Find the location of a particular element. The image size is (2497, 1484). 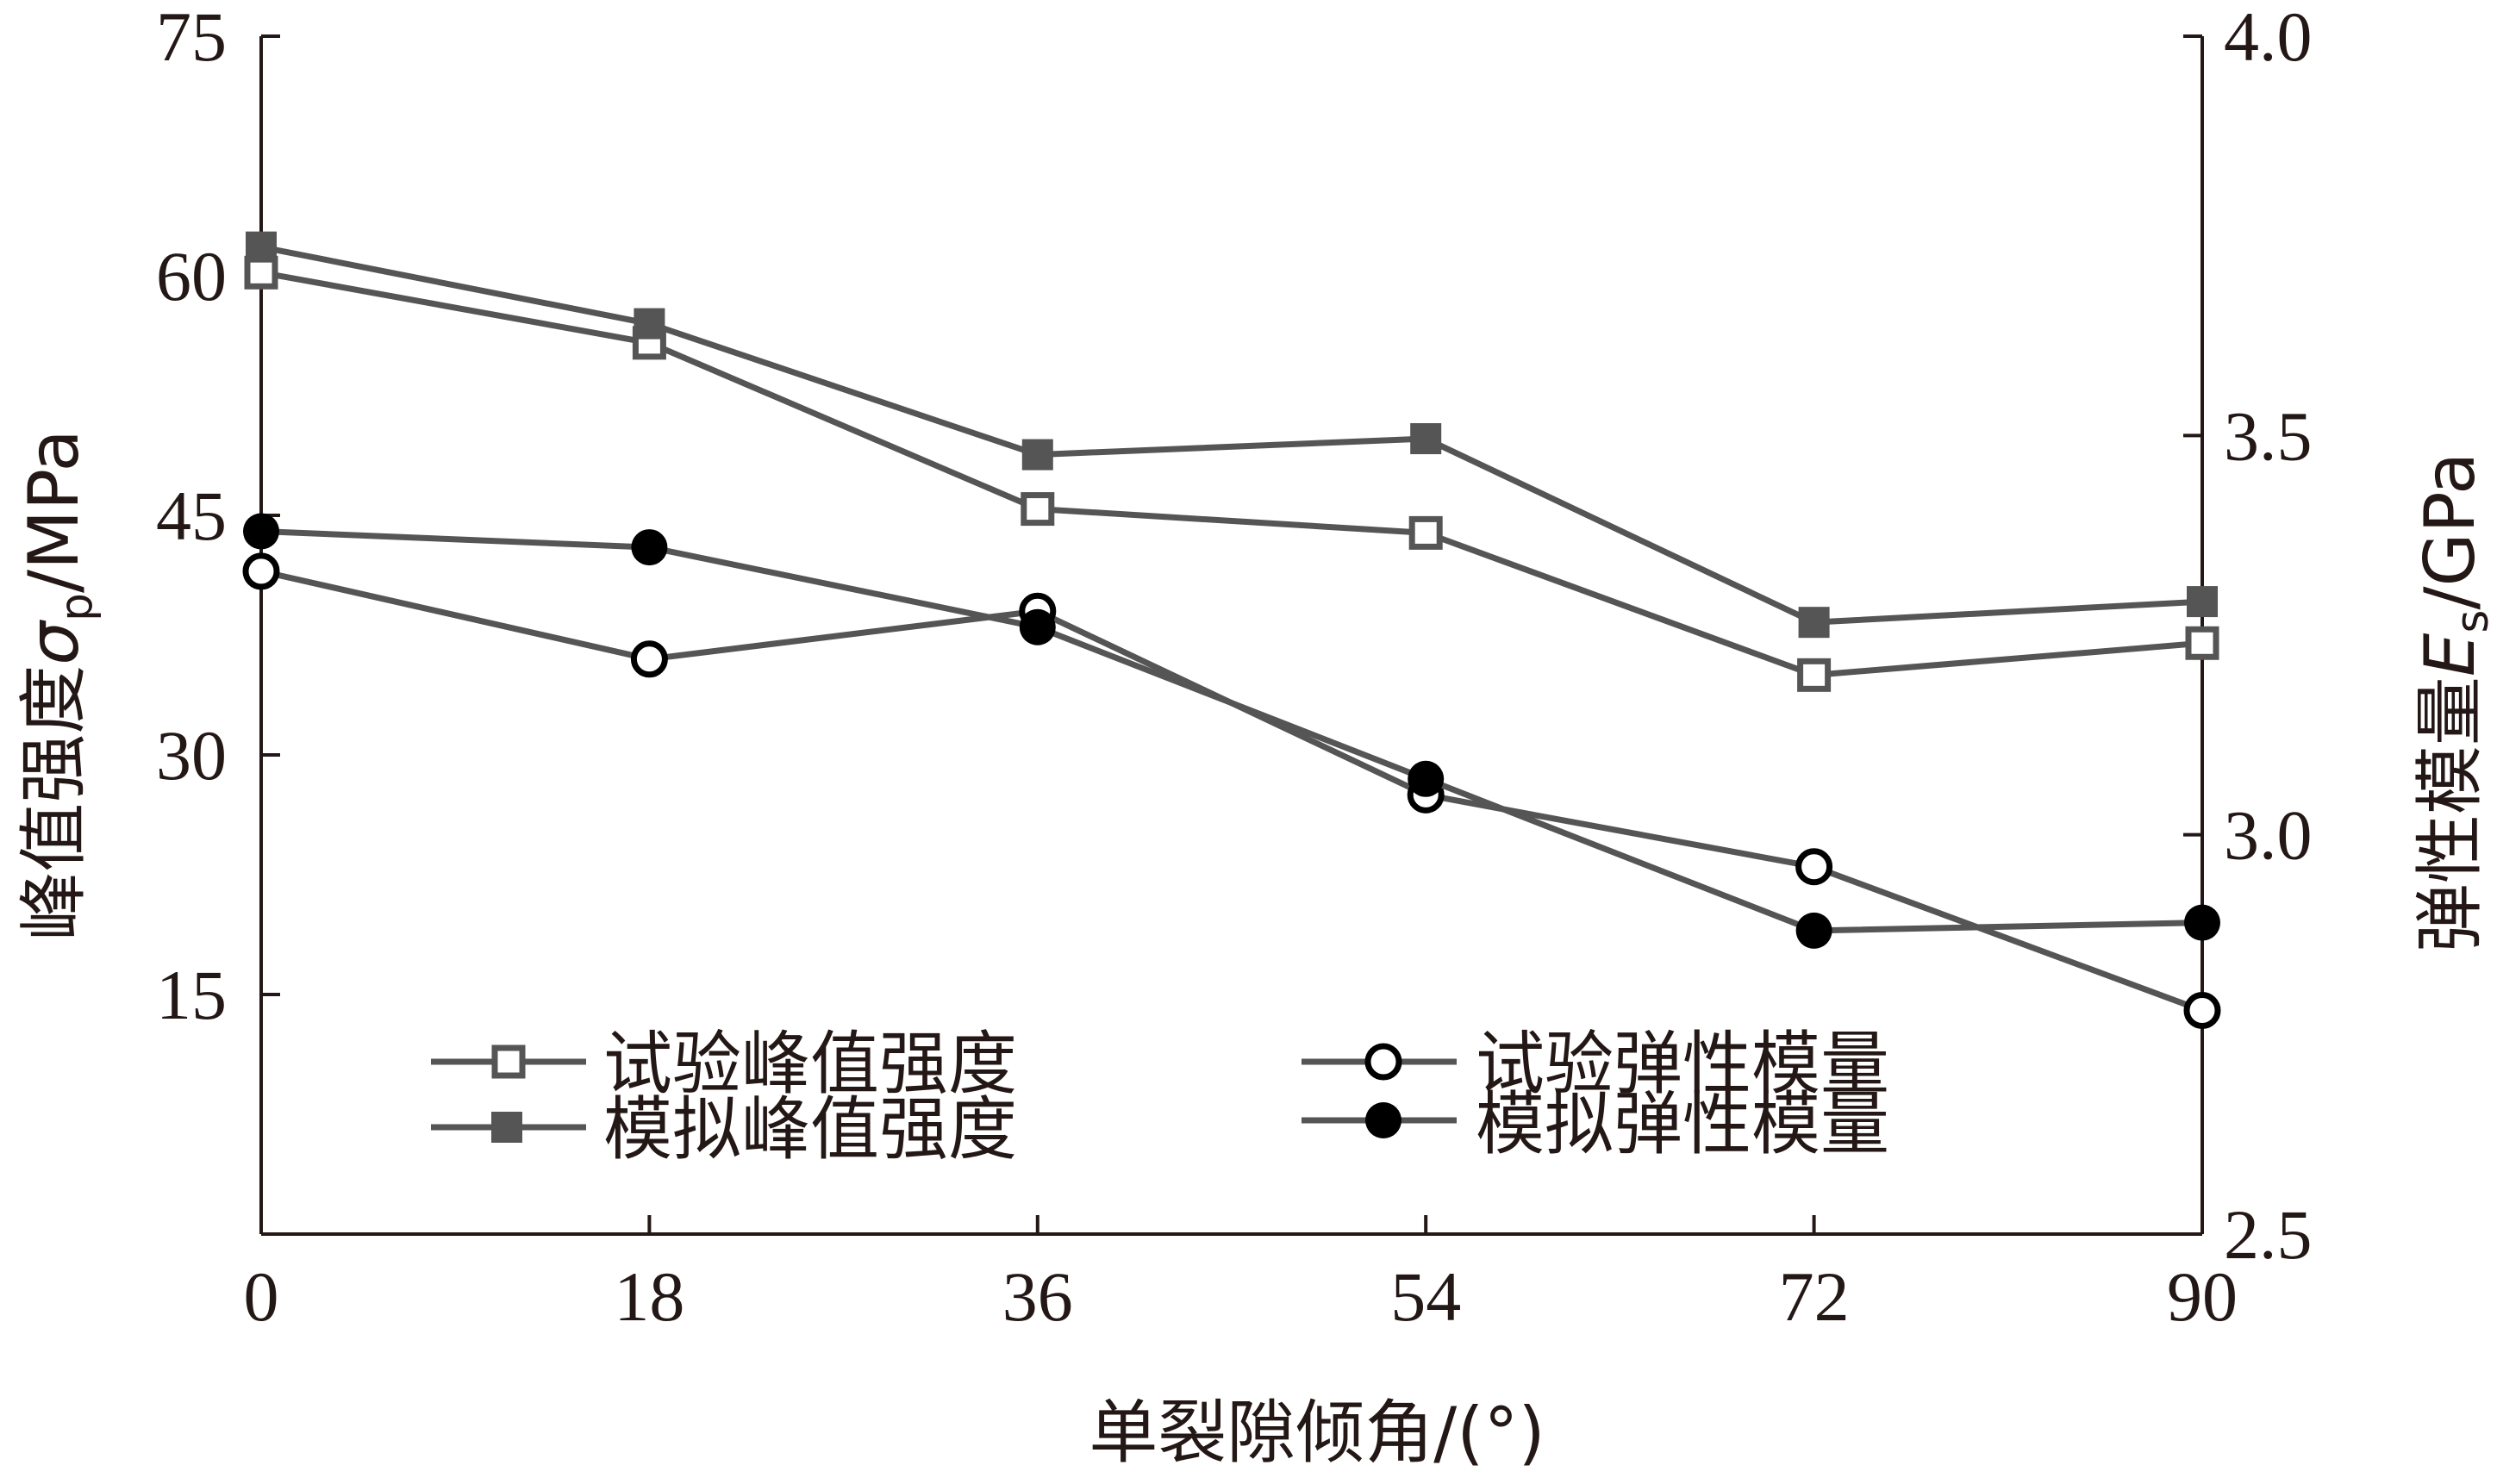

y-left-title-unit: /MPa is located at coordinates (54, 511).